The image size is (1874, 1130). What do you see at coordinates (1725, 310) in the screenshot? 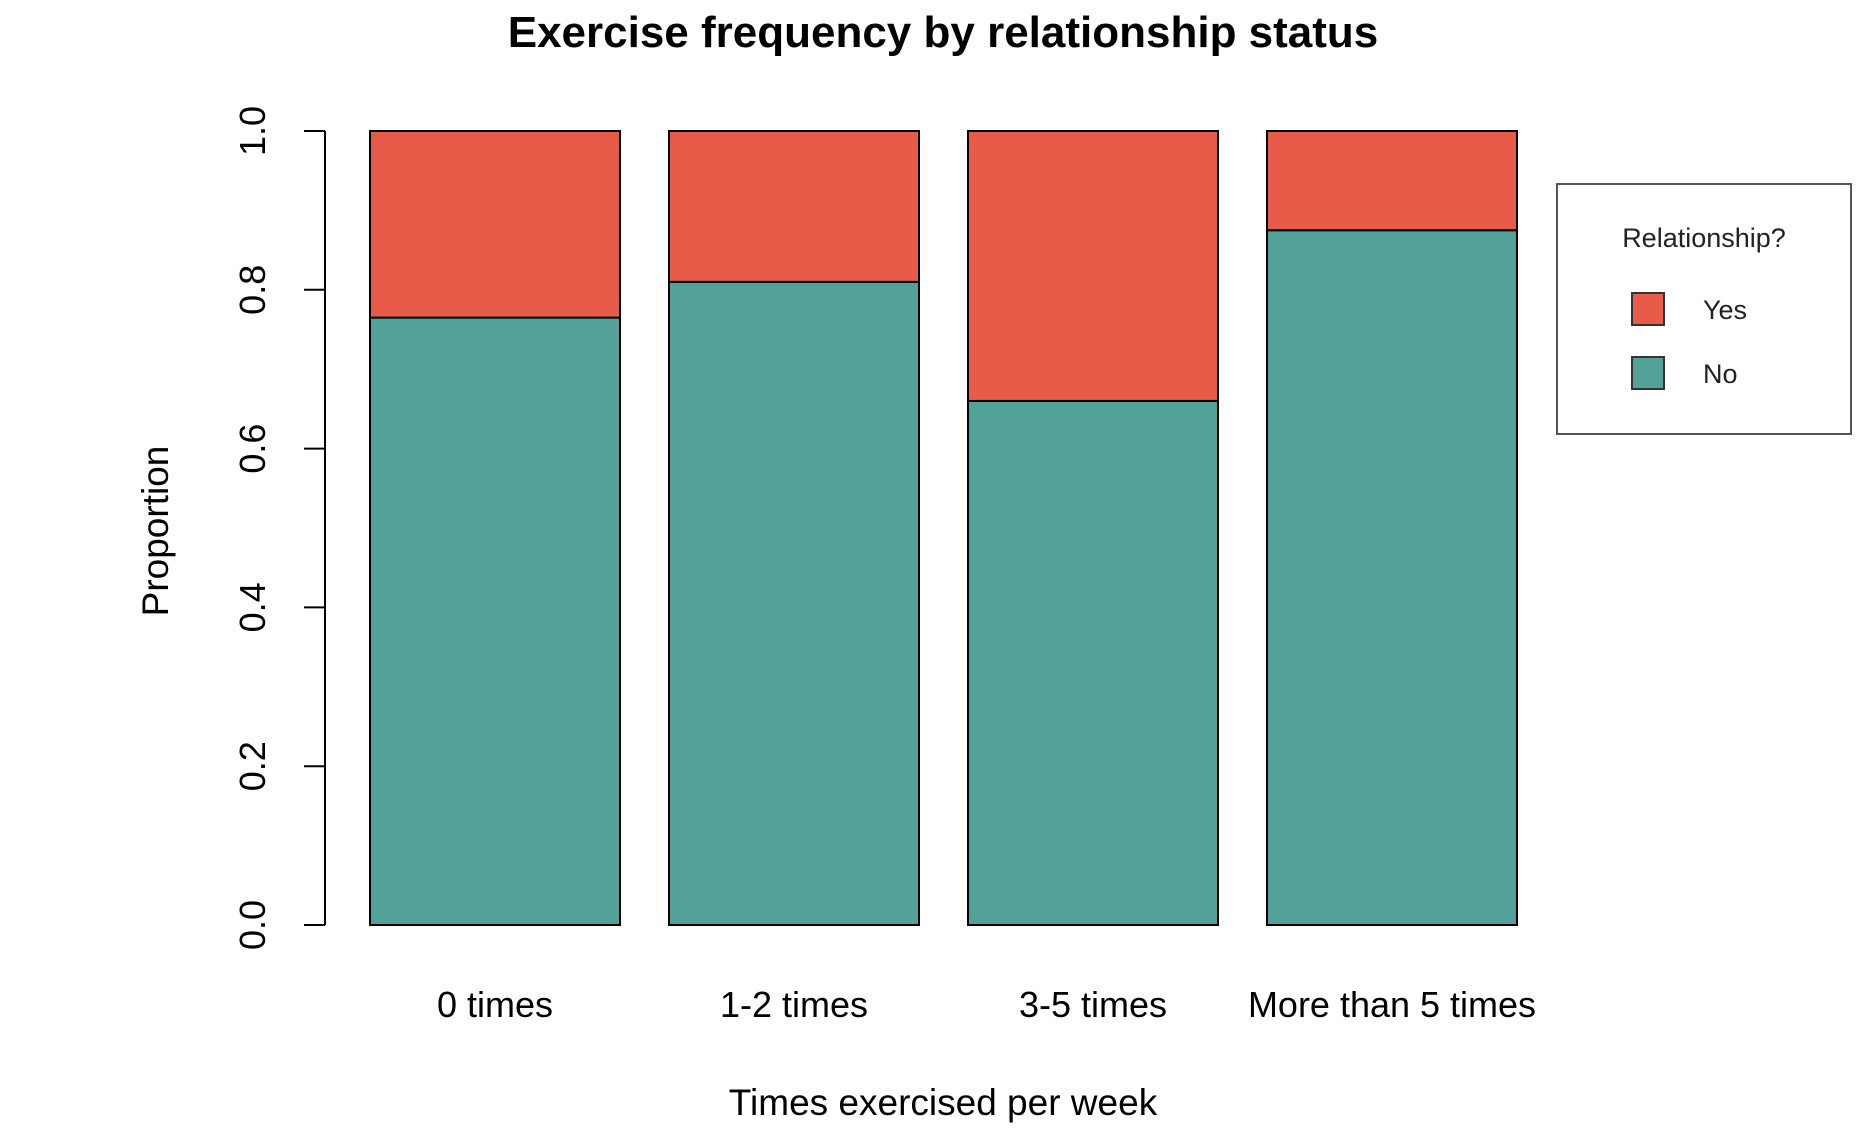
I see `legend-label-yes: Yes` at bounding box center [1725, 310].